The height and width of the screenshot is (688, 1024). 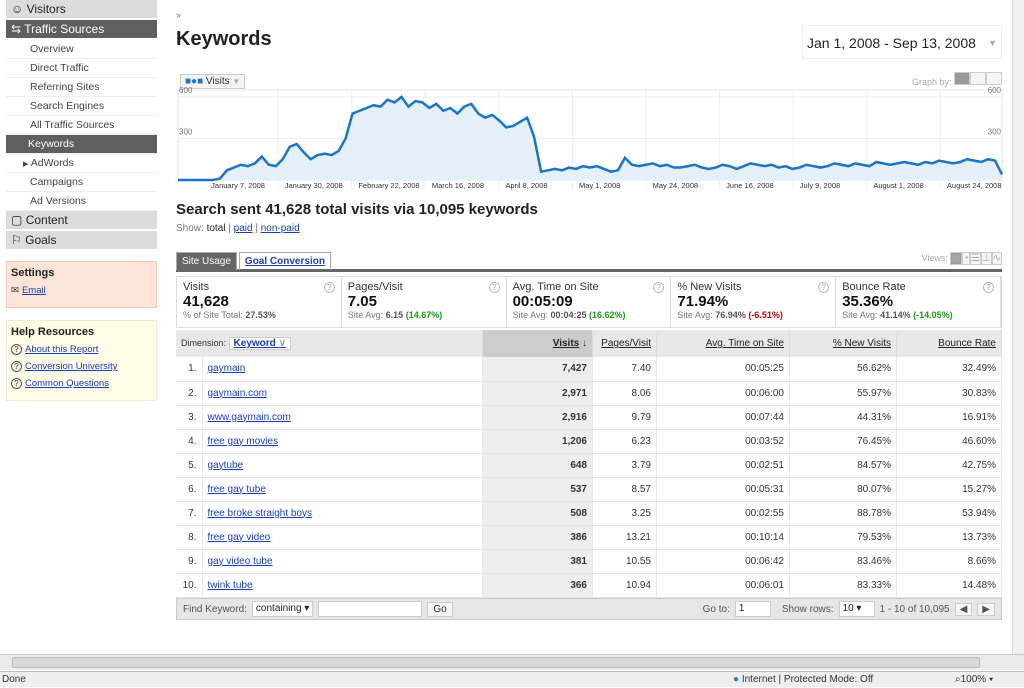 I want to click on goto-page-input: 1, so click(x=752, y=609).